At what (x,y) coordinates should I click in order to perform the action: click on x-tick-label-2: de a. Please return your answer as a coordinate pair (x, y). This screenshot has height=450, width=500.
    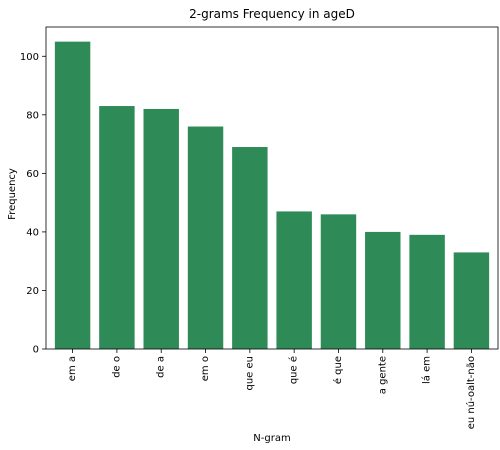
    Looking at the image, I should click on (161, 367).